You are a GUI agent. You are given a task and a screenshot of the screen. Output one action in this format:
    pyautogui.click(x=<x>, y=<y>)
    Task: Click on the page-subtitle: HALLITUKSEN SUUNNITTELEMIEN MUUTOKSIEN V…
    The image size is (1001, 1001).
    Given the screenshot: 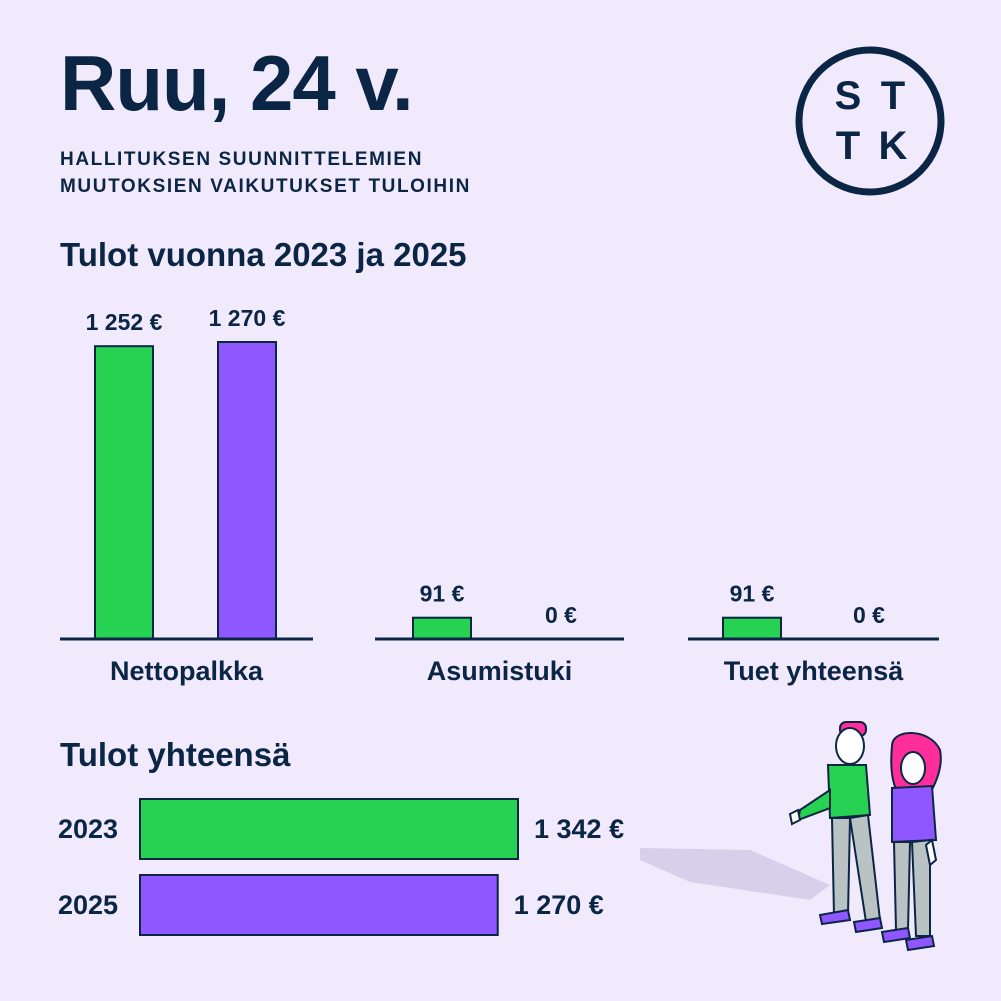 What is the action you would take?
    pyautogui.click(x=265, y=173)
    